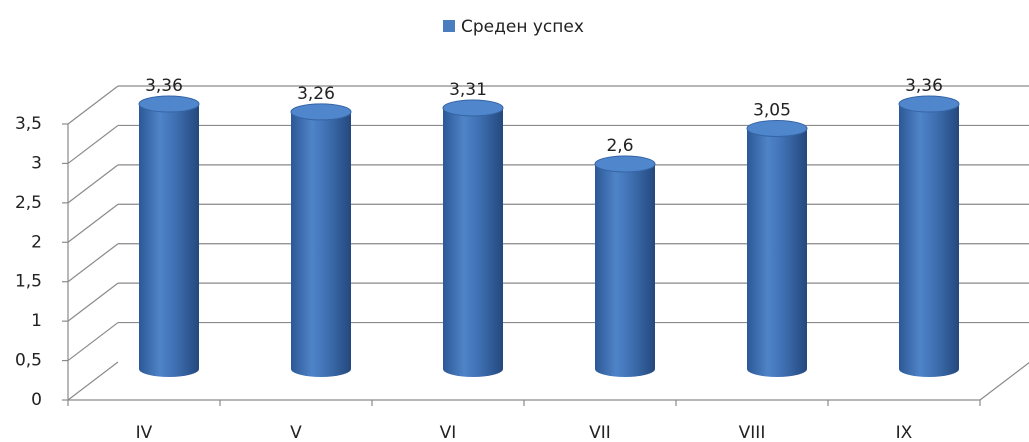  I want to click on floor-edge, so click(1004, 381).